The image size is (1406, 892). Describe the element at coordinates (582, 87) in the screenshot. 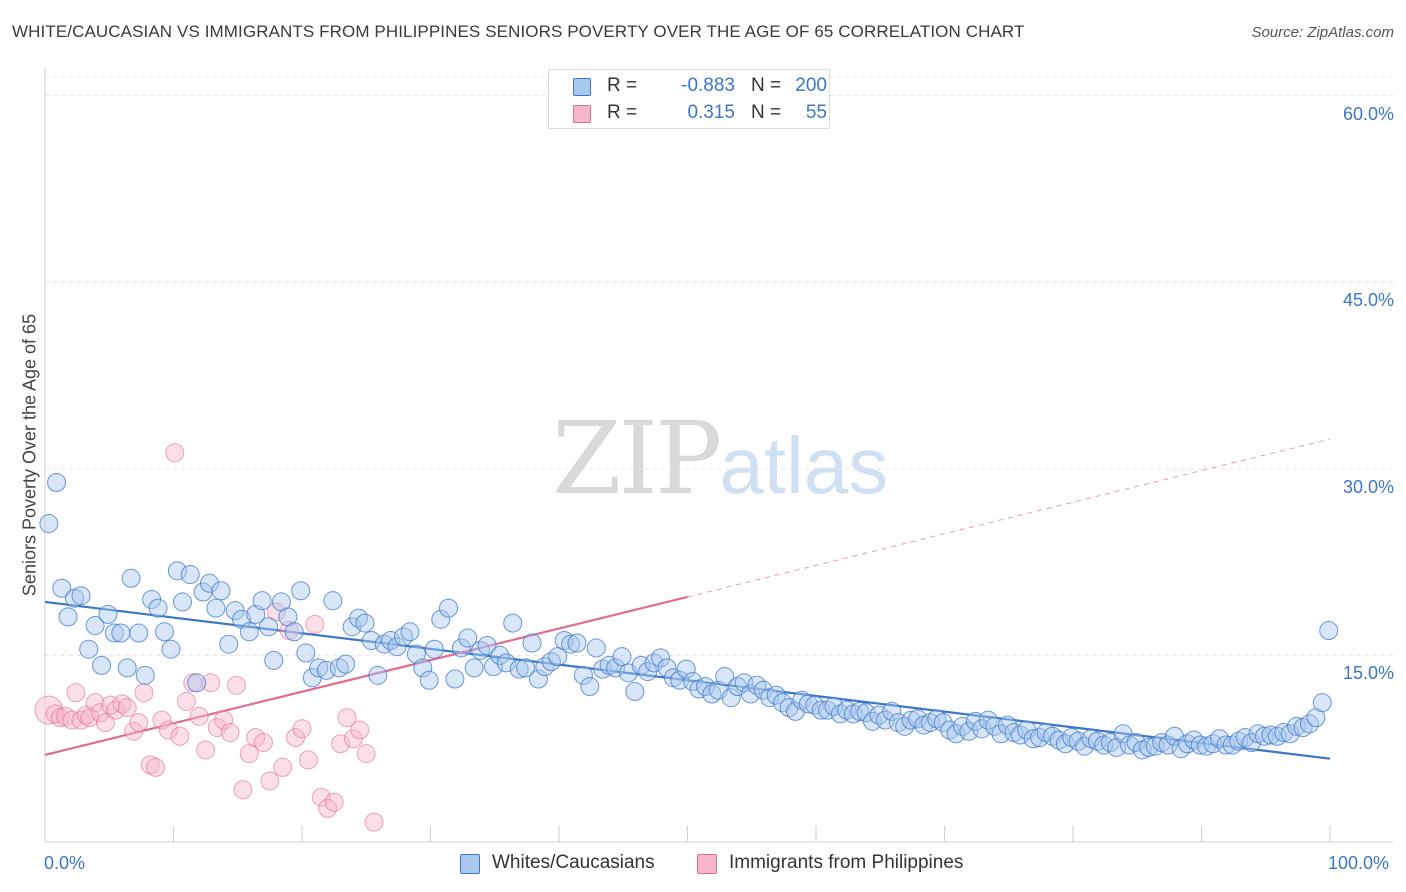

I see `legend-swatch-blue` at that location.